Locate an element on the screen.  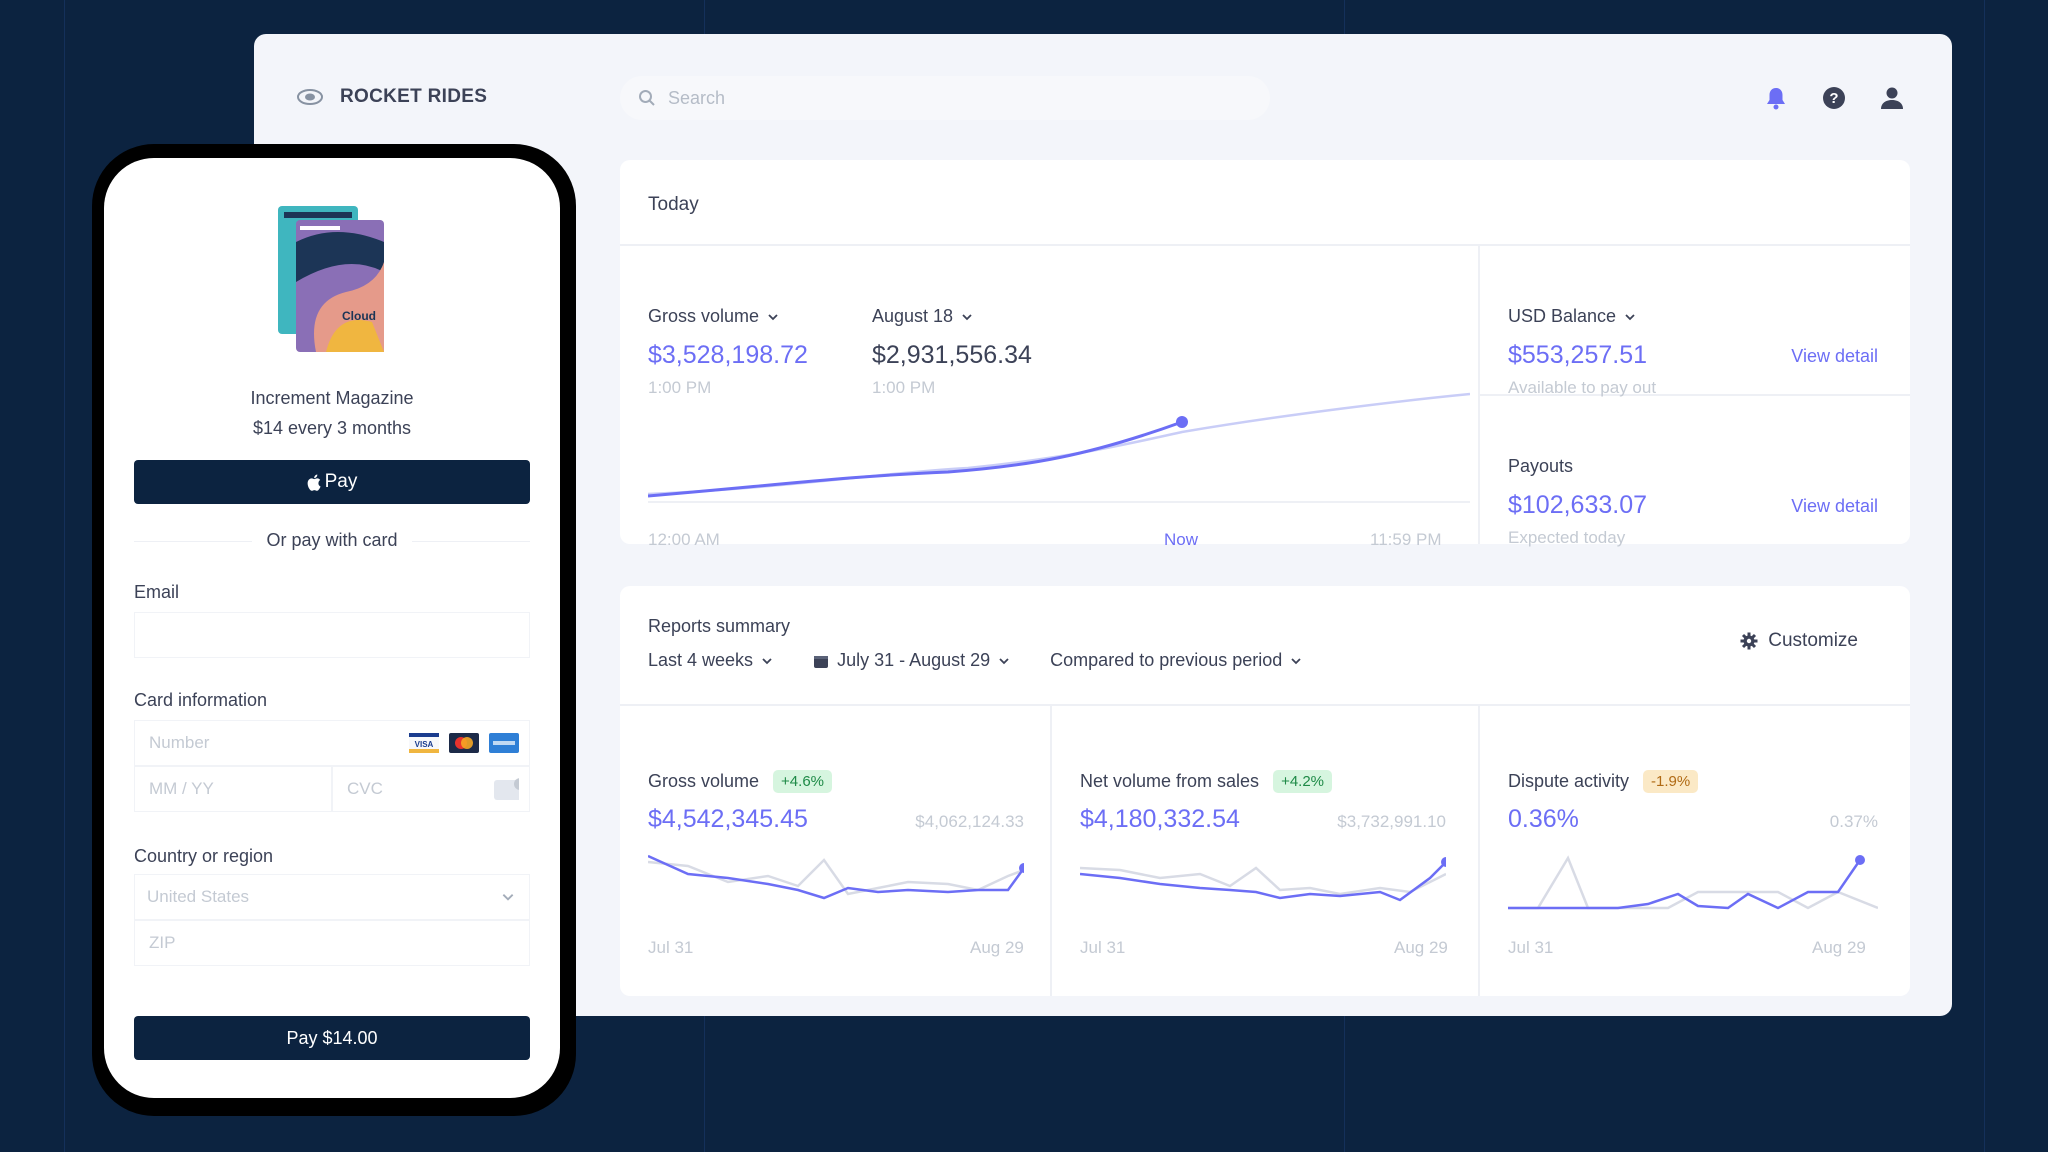
mastercard-icon is located at coordinates (464, 743).